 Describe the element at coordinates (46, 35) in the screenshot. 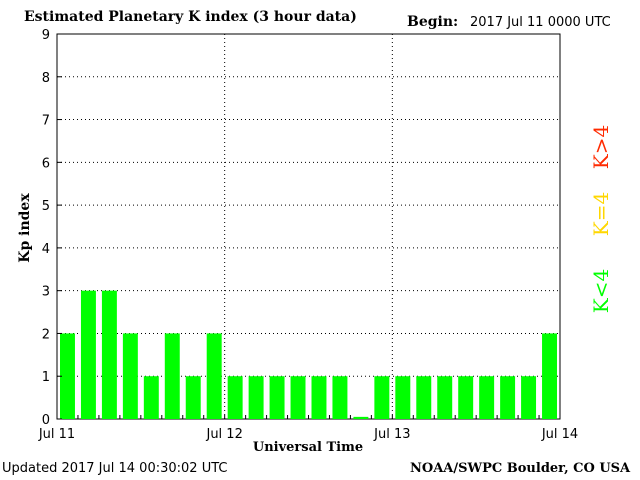

I see `y-tick-label: 9` at that location.